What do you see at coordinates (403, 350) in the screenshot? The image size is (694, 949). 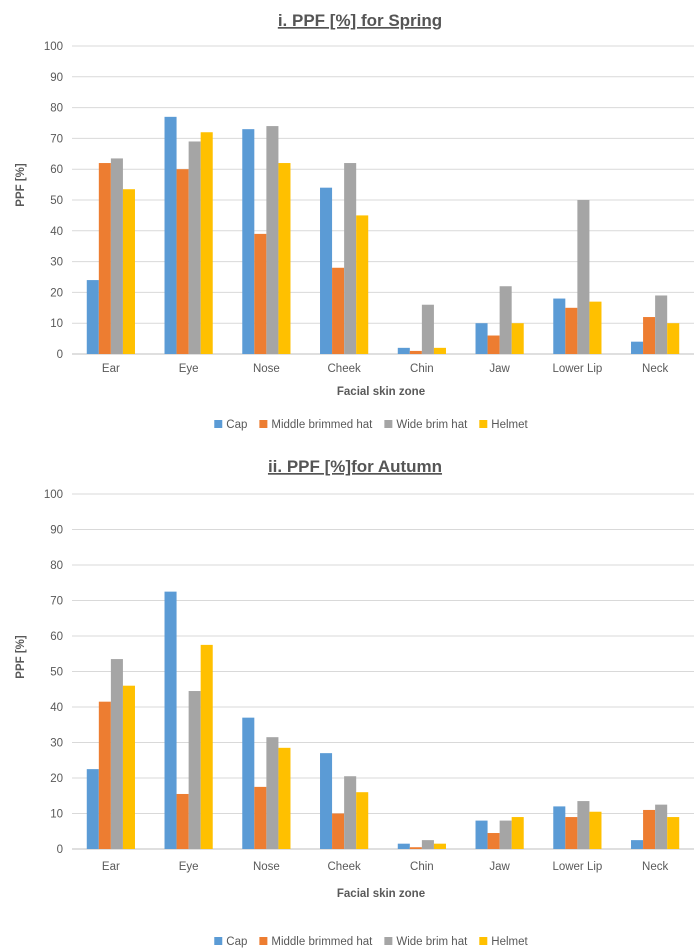 I see `bar-cap-chin` at bounding box center [403, 350].